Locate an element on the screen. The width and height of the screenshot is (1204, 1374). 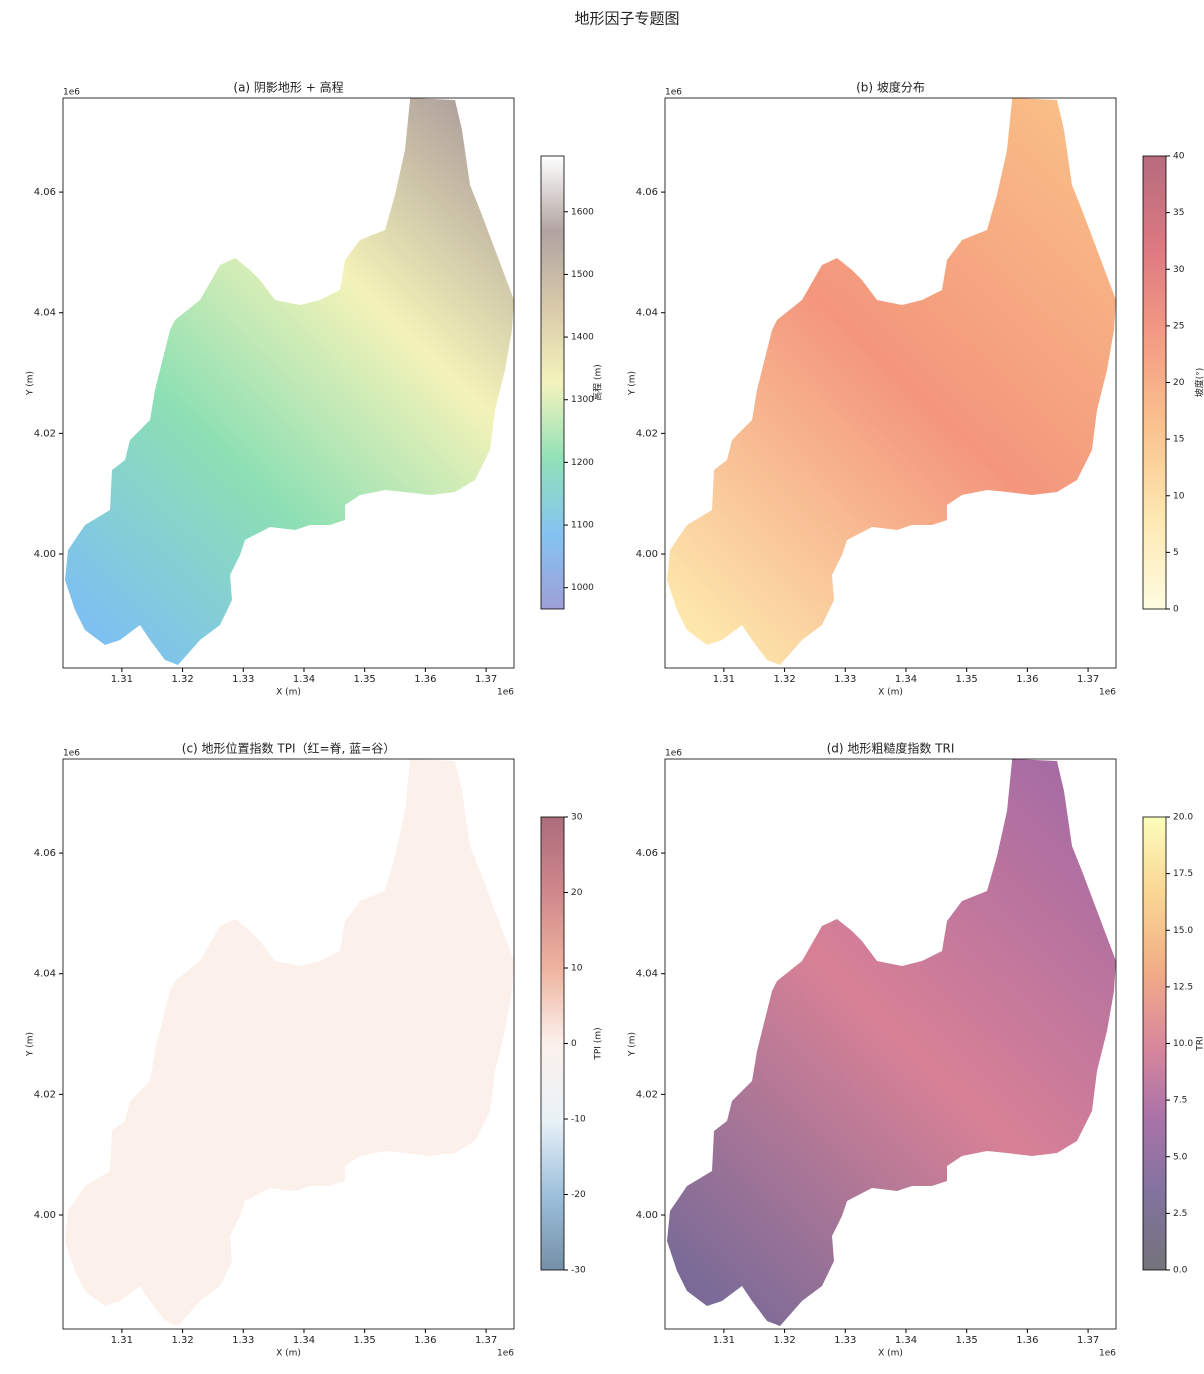
colorbar-tick-label: 5.0 is located at coordinates (1180, 1157).